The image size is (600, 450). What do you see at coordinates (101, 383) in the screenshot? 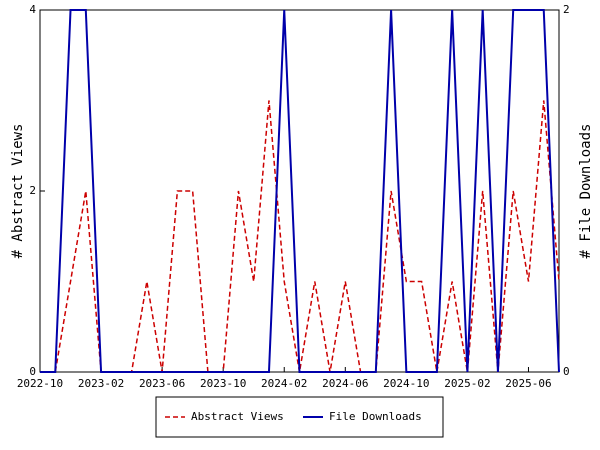
I see `x-tick-label: 2023-02` at bounding box center [101, 383].